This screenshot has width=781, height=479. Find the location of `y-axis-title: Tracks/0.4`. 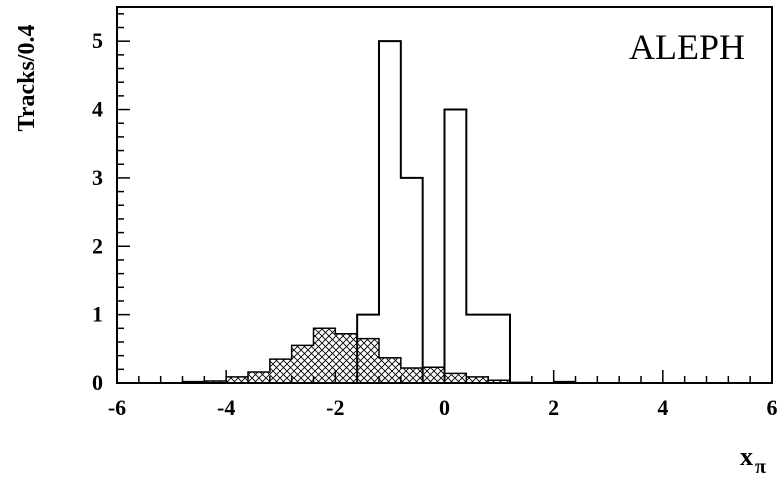

y-axis-title: Tracks/0.4 is located at coordinates (27, 78).